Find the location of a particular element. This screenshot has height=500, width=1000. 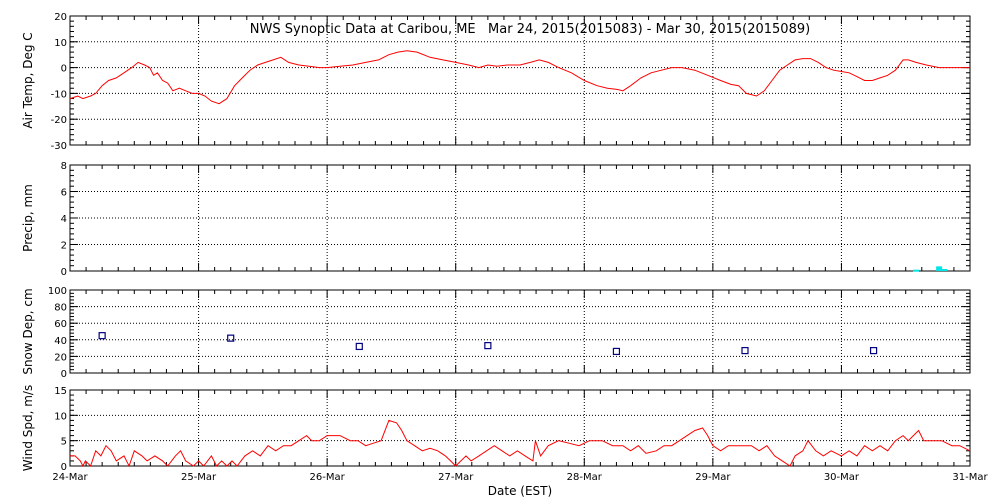

wind-speed-line is located at coordinates (520, 443).